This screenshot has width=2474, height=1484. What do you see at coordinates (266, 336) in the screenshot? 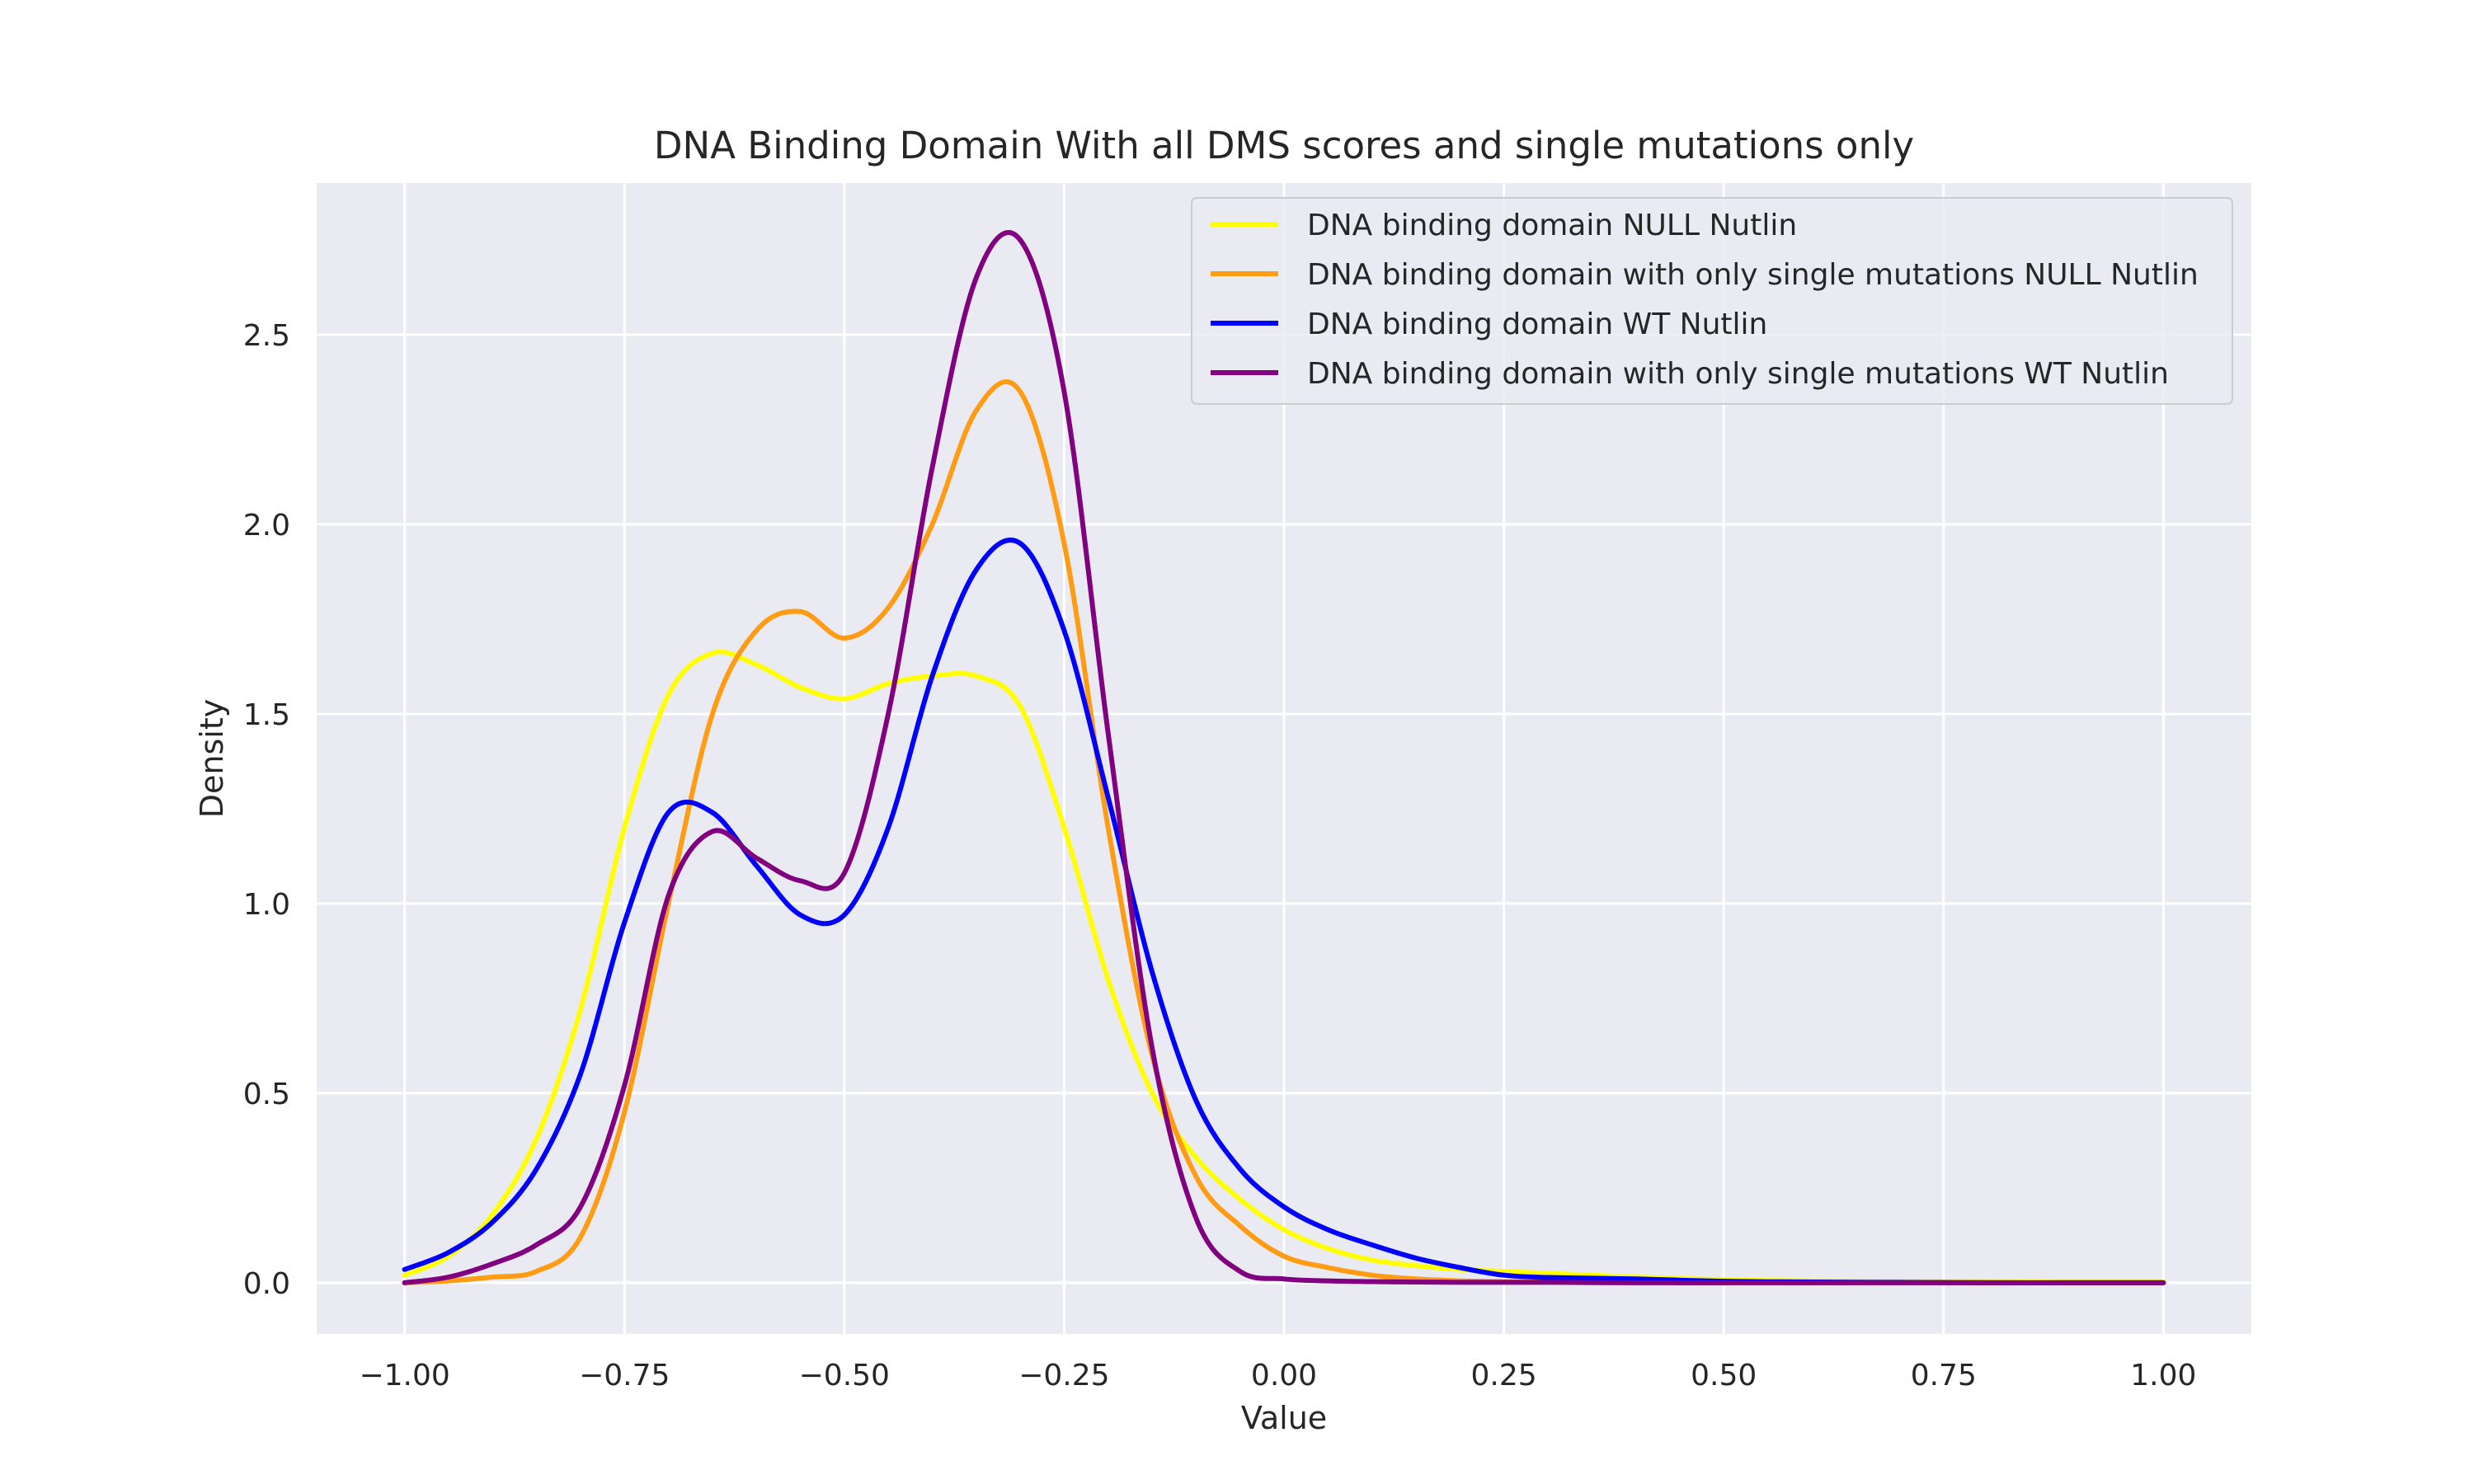
I see `y-tick-label: 2.5` at bounding box center [266, 336].